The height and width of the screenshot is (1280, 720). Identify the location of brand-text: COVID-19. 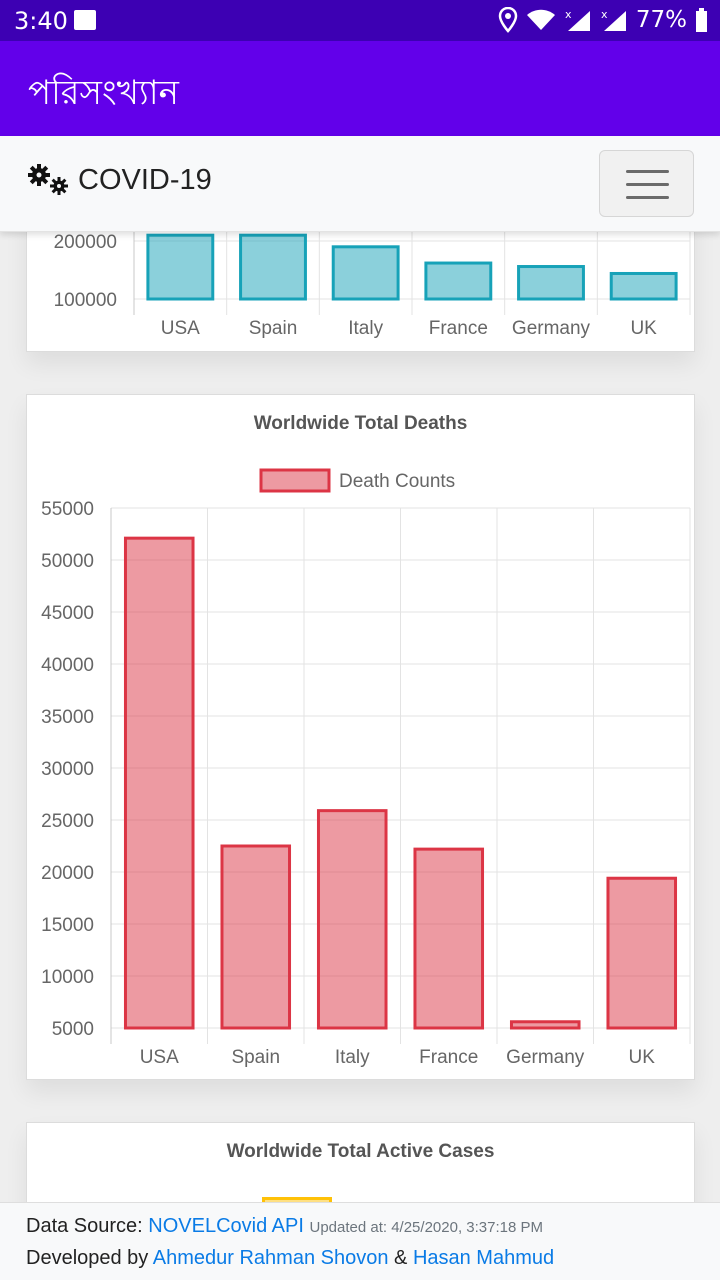
(145, 179).